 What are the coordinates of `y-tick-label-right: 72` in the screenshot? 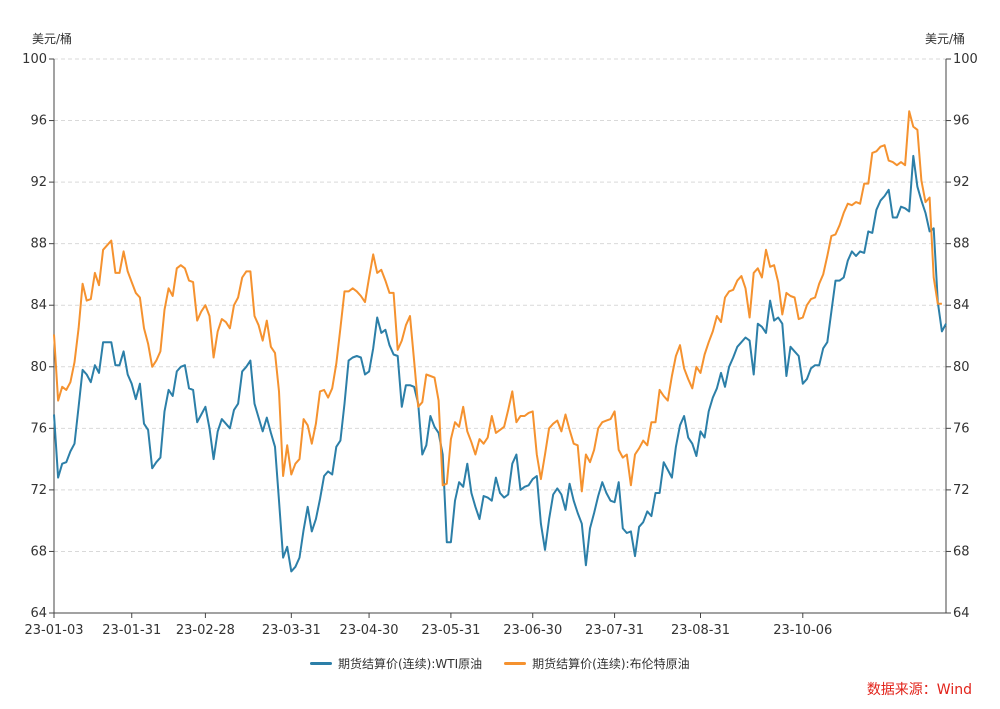 It's located at (961, 490).